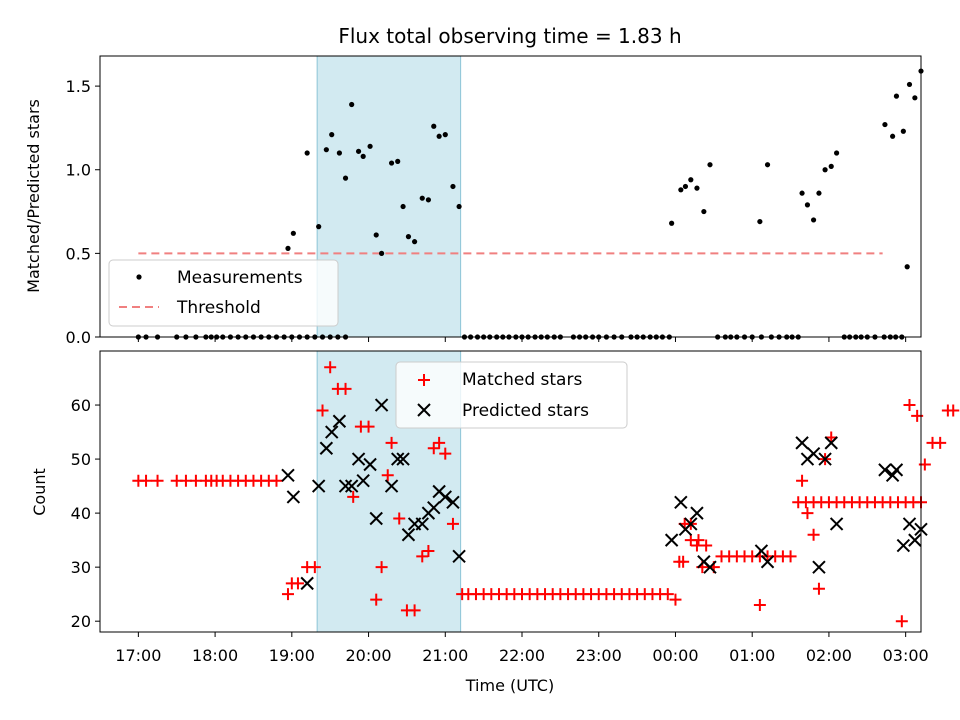 Image resolution: width=960 pixels, height=720 pixels. Describe the element at coordinates (675, 655) in the screenshot. I see `x-tick-label: 00:00` at that location.